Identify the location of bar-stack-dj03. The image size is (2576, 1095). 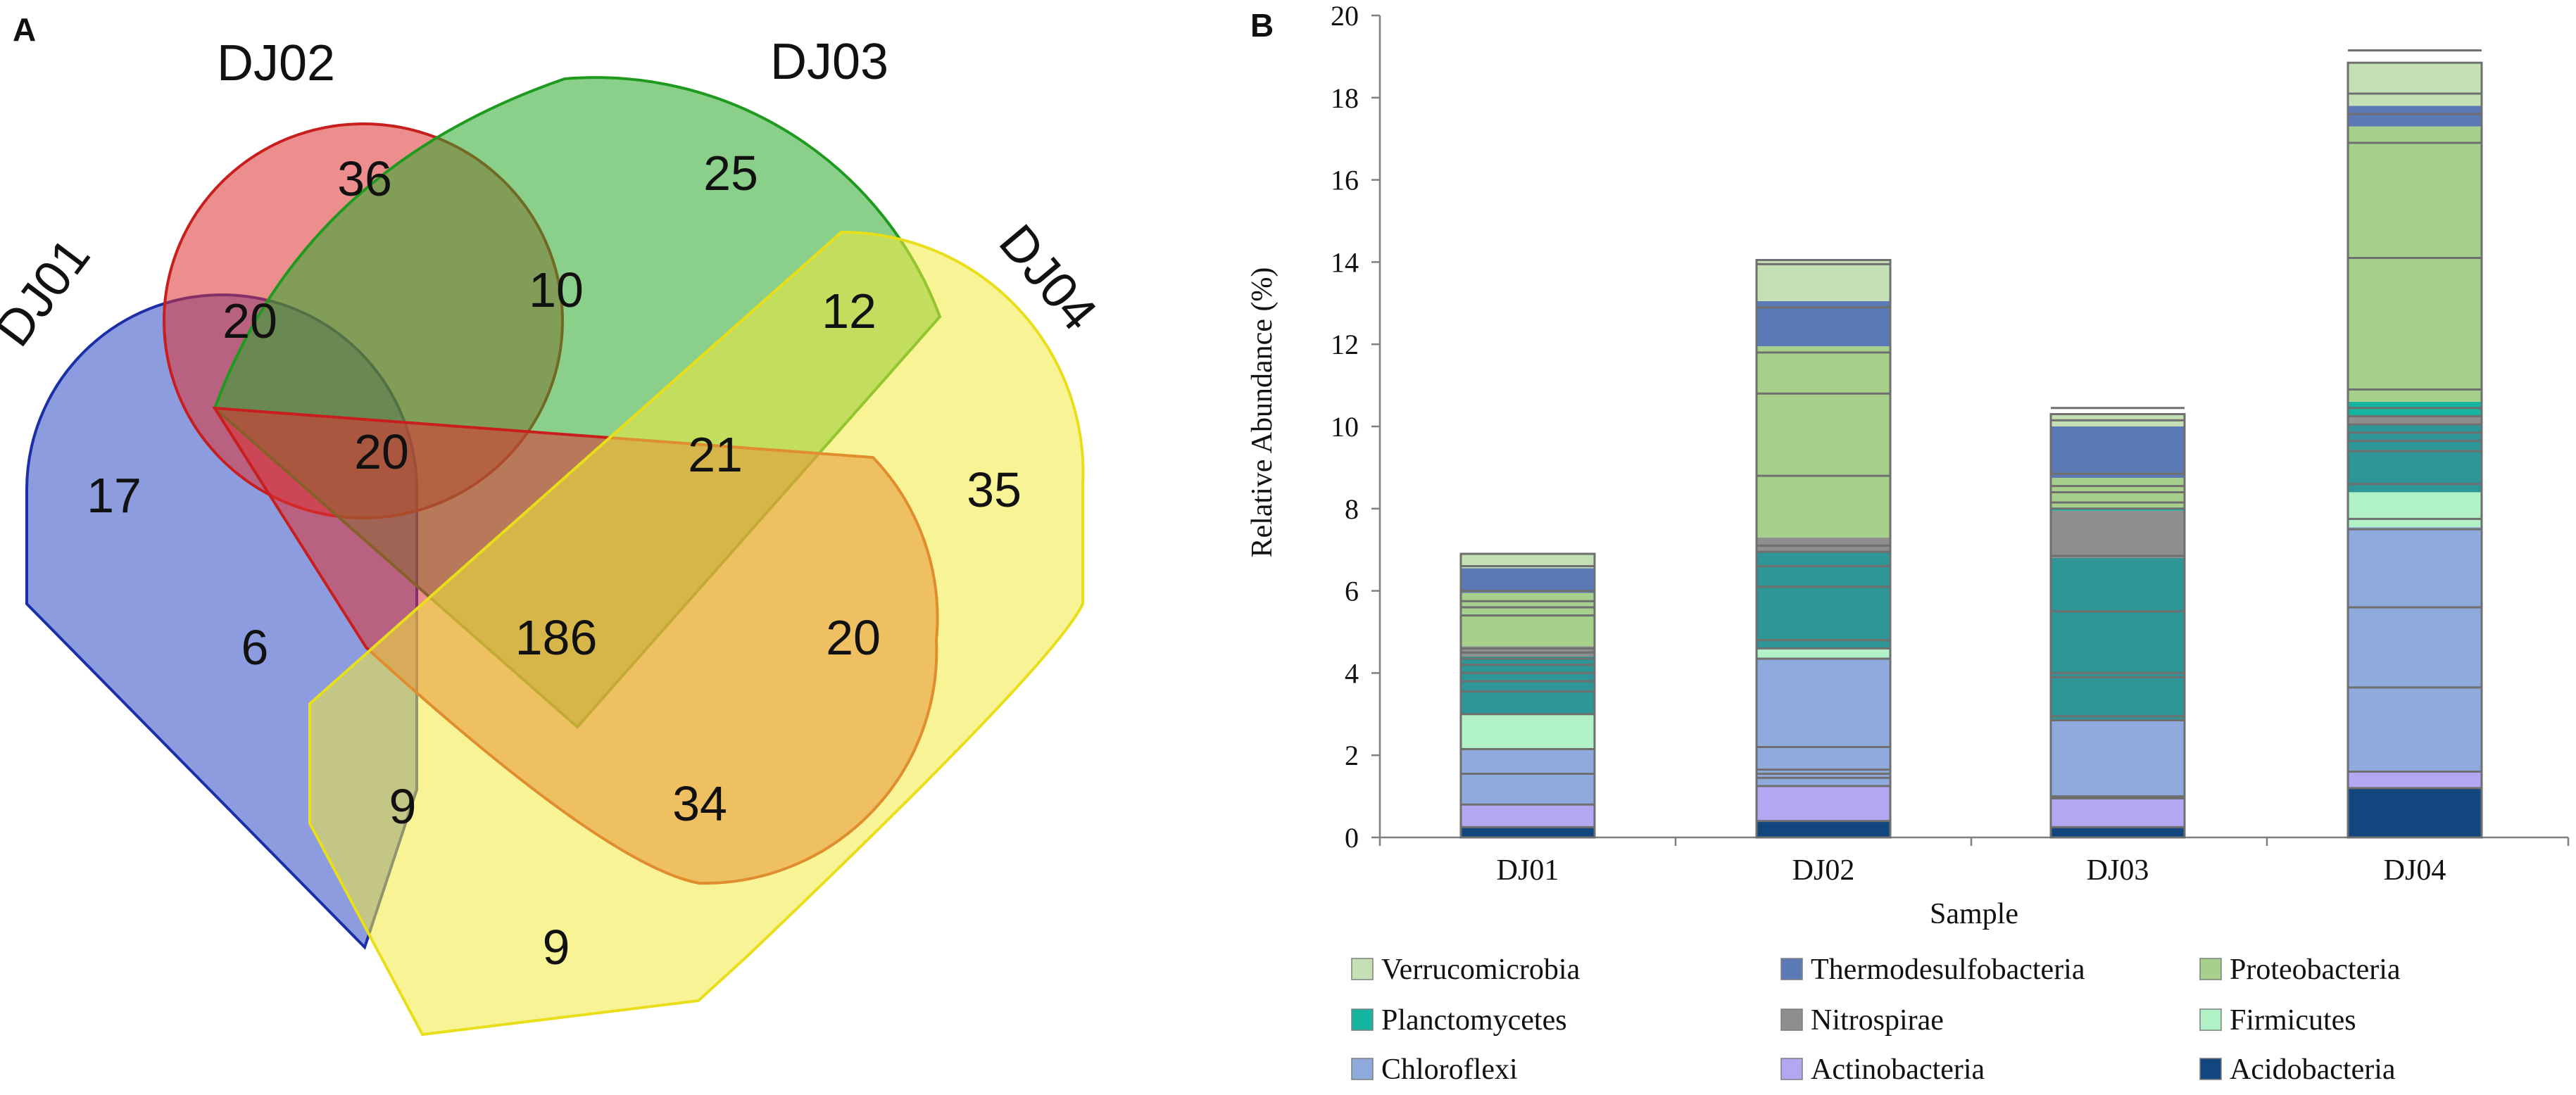
(2117, 623).